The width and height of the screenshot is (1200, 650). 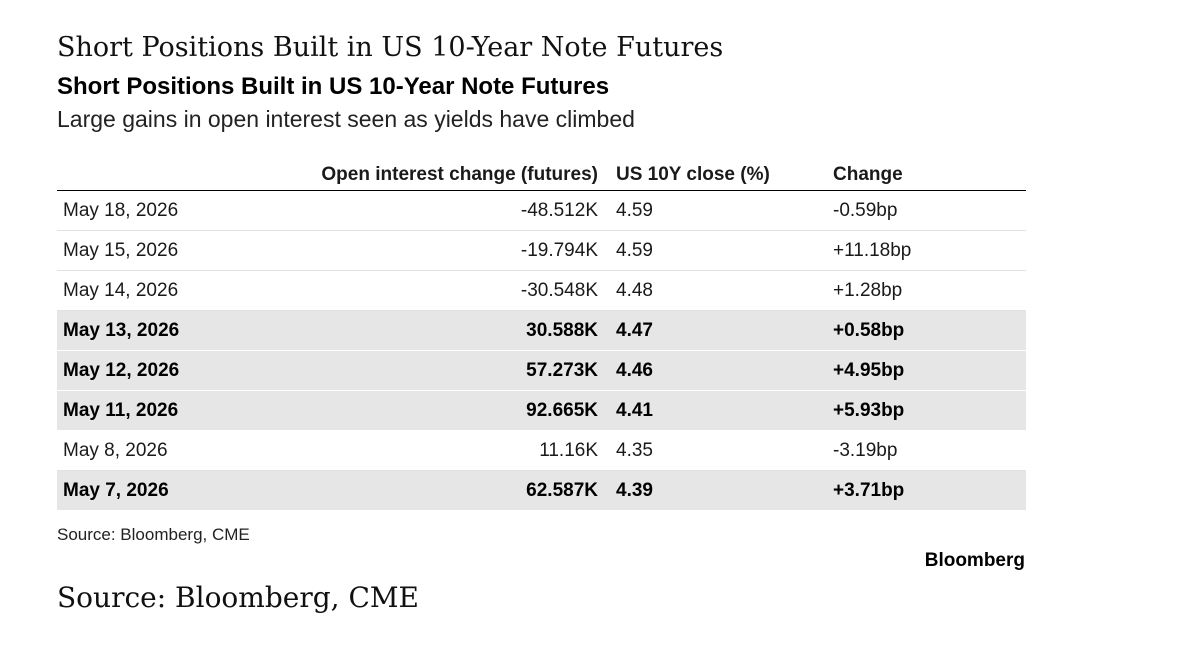 I want to click on column-header-change: Change, so click(x=929, y=170).